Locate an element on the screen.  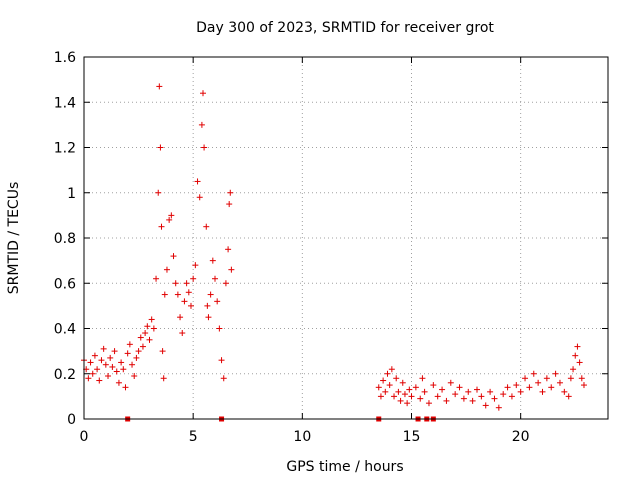
y-tick-label: 0.6 is located at coordinates (65, 284).